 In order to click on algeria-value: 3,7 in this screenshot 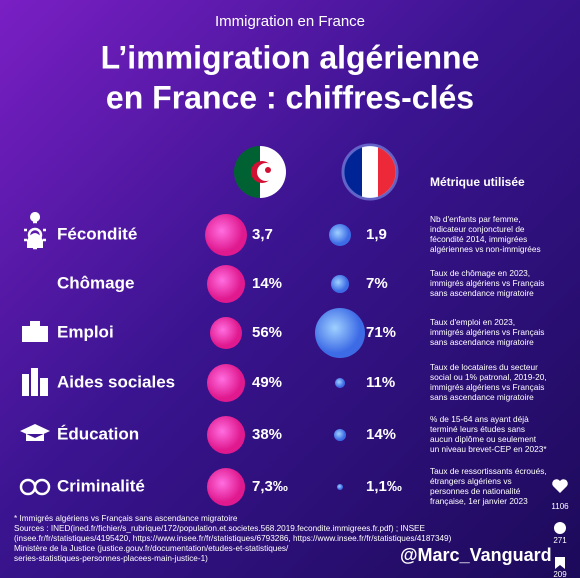, I will do `click(262, 234)`.